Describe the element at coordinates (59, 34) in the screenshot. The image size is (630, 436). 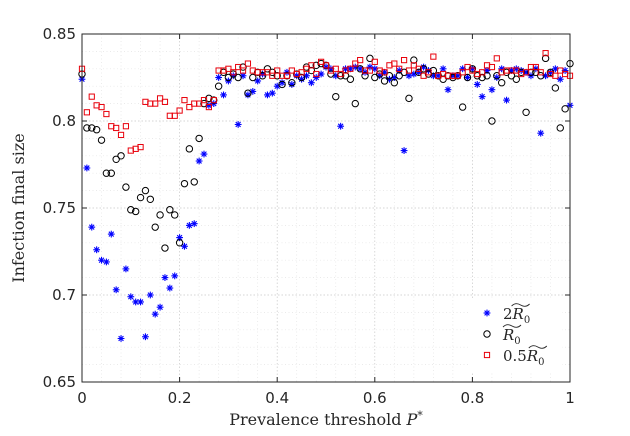
I see `y-tick-label: 0.85` at that location.